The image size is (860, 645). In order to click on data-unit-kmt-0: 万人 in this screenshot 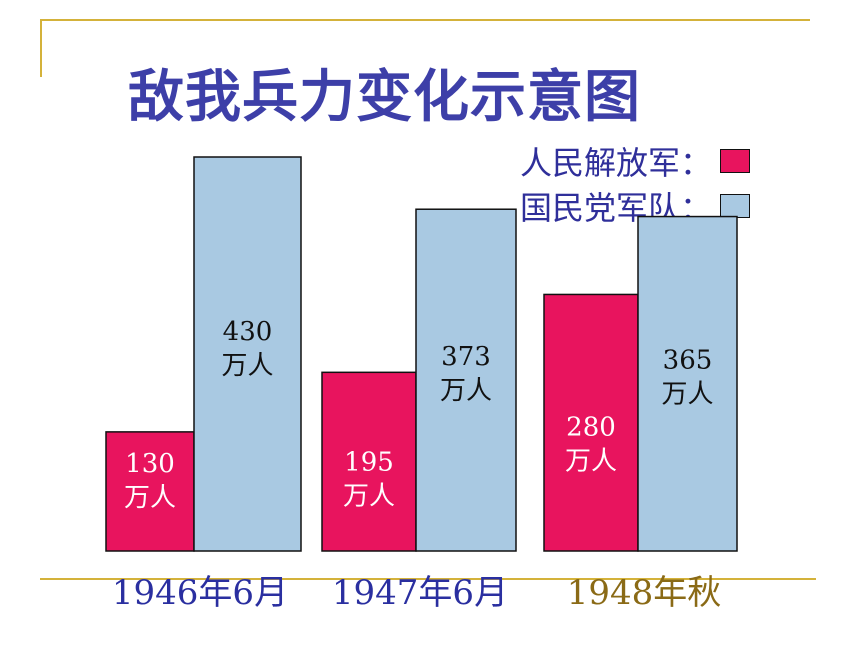, I will do `click(247, 366)`.